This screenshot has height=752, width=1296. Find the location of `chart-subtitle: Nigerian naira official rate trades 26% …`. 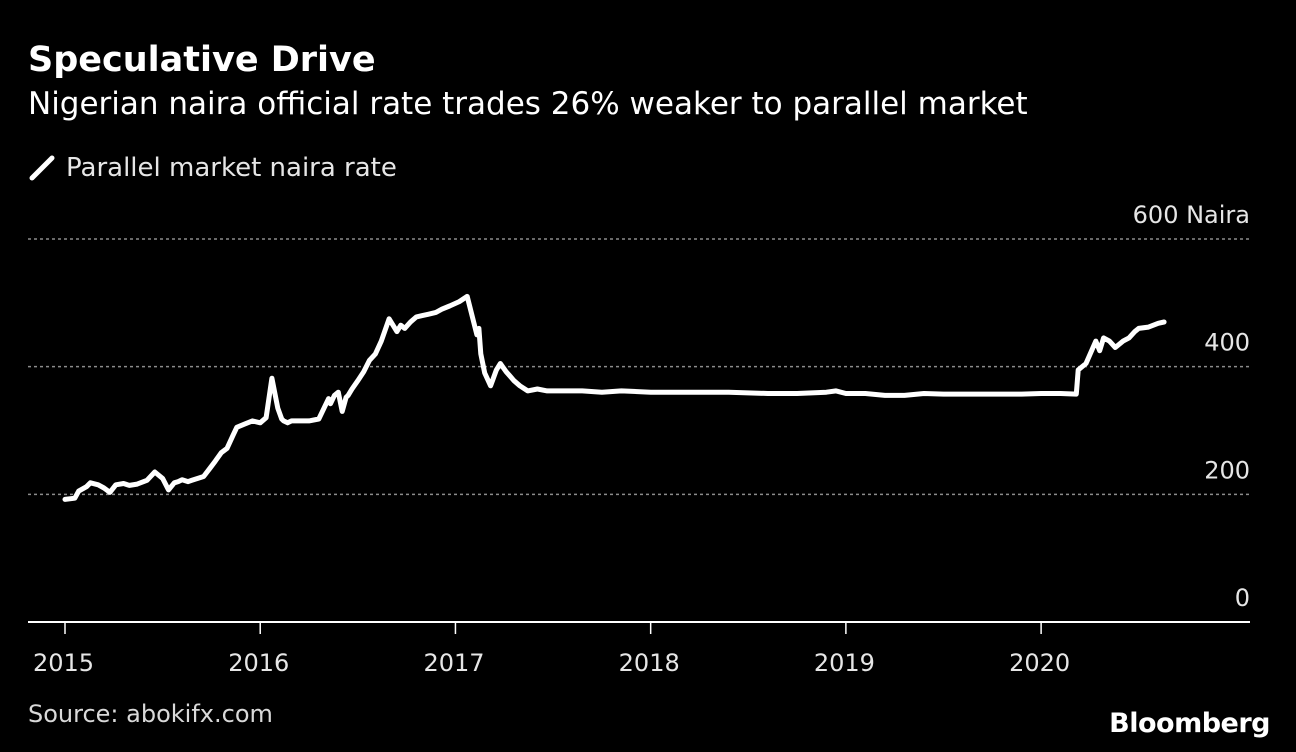

chart-subtitle: Nigerian naira official rate trades 26% … is located at coordinates (528, 104).